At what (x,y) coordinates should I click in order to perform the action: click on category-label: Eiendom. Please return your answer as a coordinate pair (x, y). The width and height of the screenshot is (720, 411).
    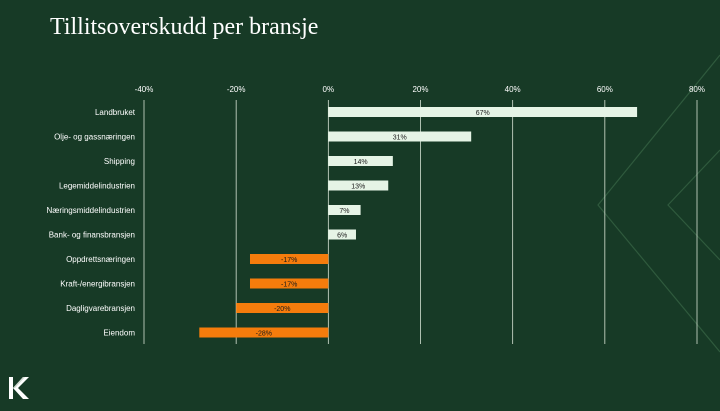
    Looking at the image, I should click on (119, 333).